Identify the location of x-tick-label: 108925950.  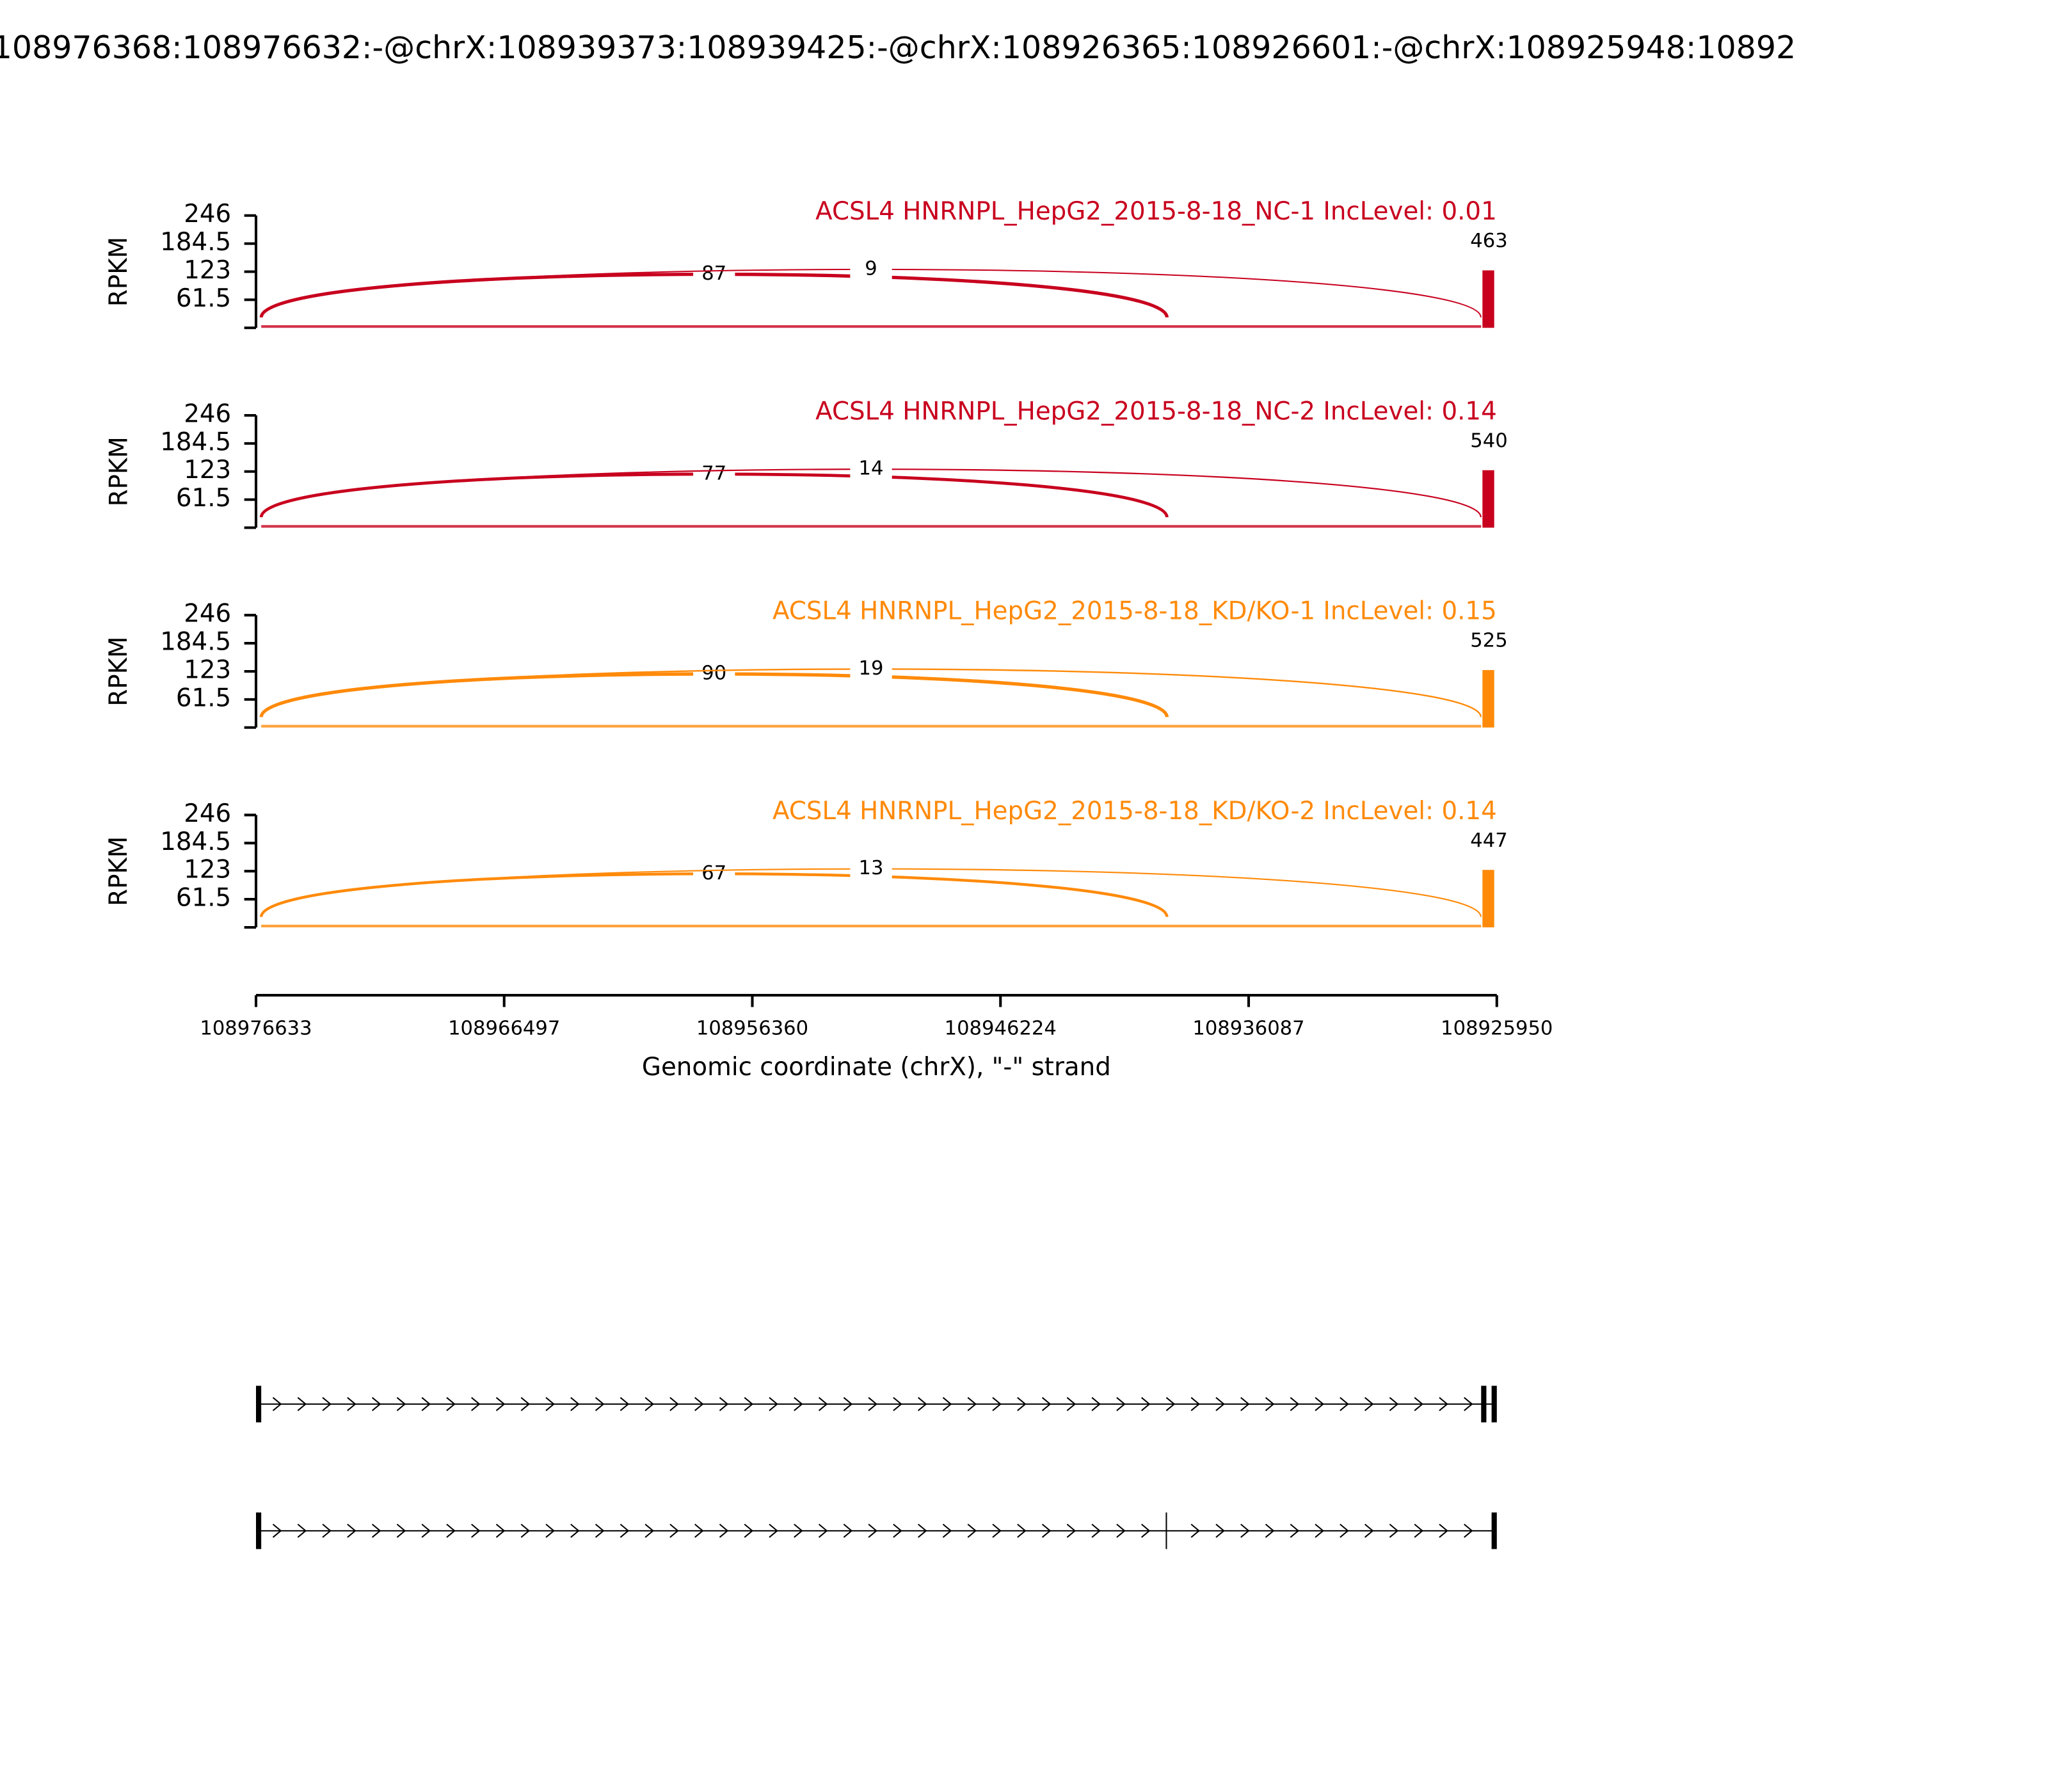
(1497, 1029).